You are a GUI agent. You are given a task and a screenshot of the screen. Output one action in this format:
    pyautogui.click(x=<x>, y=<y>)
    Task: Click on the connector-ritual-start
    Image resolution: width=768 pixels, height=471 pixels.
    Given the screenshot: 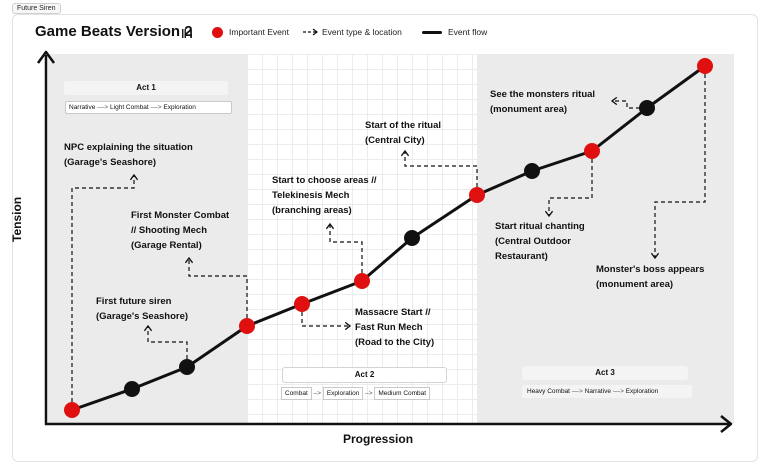 What is the action you would take?
    pyautogui.click(x=439, y=168)
    